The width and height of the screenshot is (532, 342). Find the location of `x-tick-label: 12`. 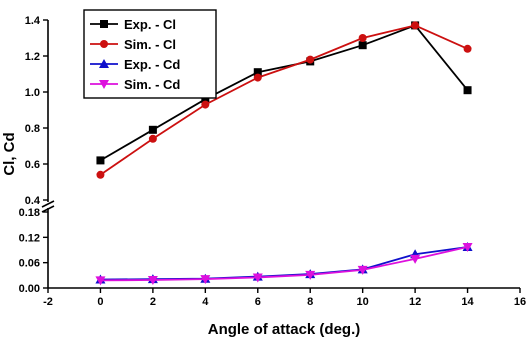

x-tick-label: 12 is located at coordinates (415, 302).